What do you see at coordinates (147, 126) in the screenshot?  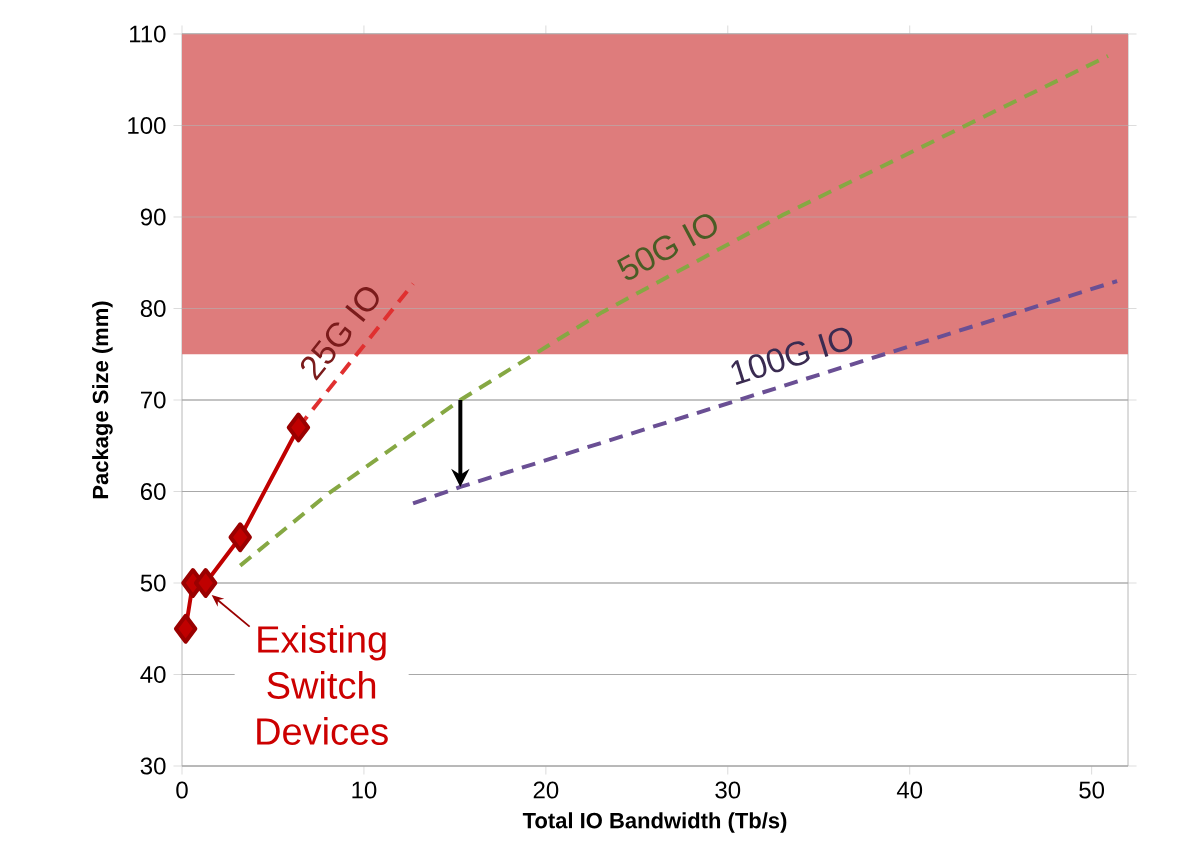 I see `y-tick-label: 100` at bounding box center [147, 126].